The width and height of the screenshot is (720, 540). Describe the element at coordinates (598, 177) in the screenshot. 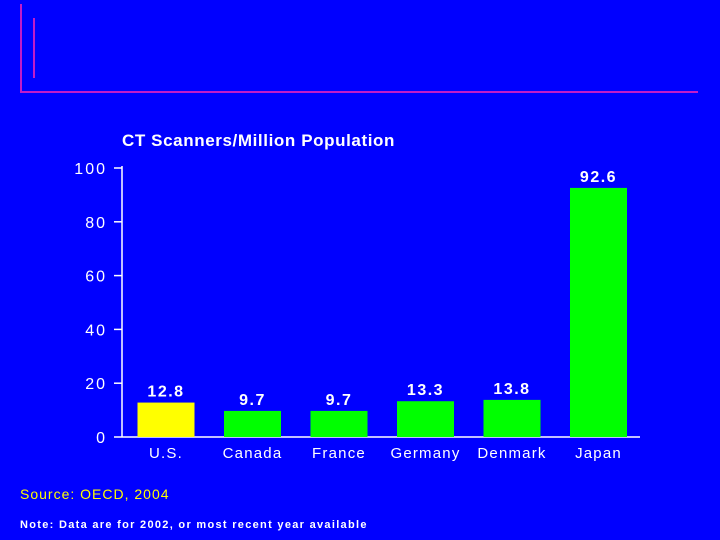

I see `value-label: 92.6` at that location.